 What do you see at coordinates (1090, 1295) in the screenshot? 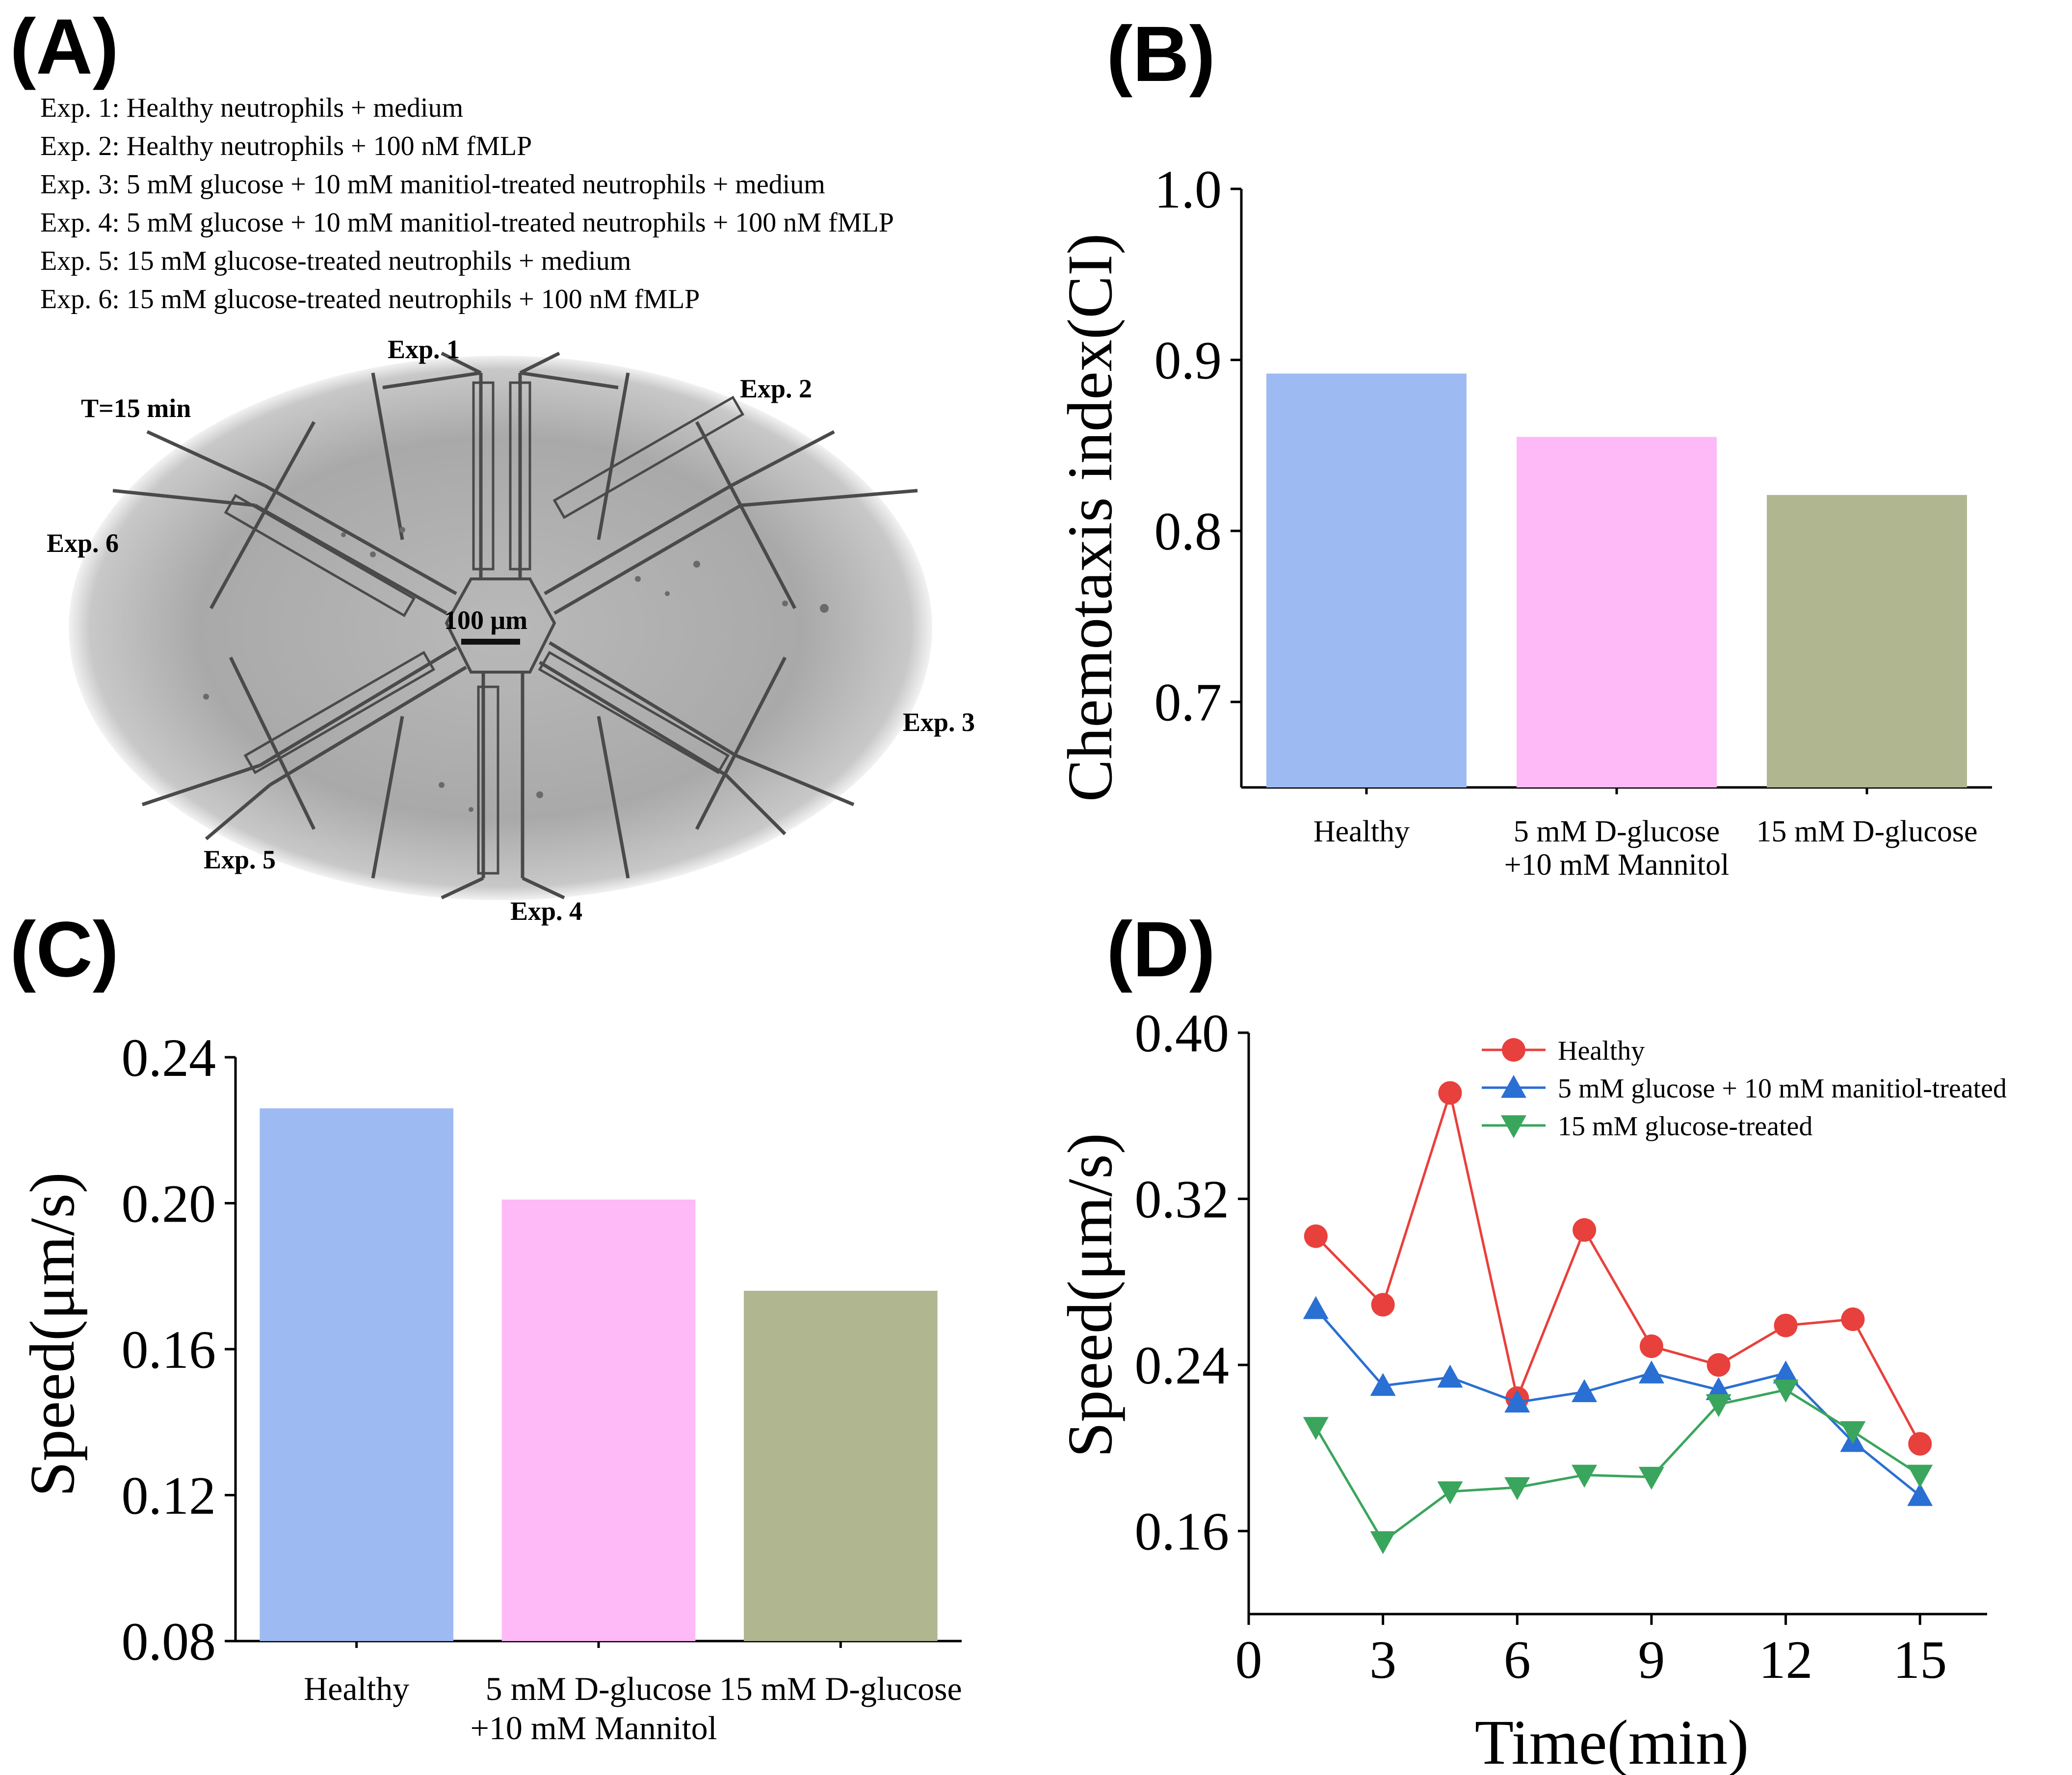
I see `y-axis-title-d: Speed(μm/s)` at bounding box center [1090, 1295].